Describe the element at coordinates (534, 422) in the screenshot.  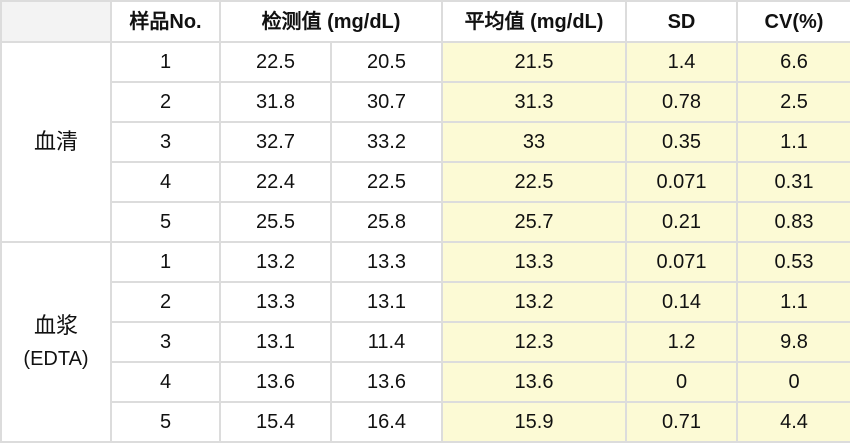
I see `cell-mean: 15.9` at that location.